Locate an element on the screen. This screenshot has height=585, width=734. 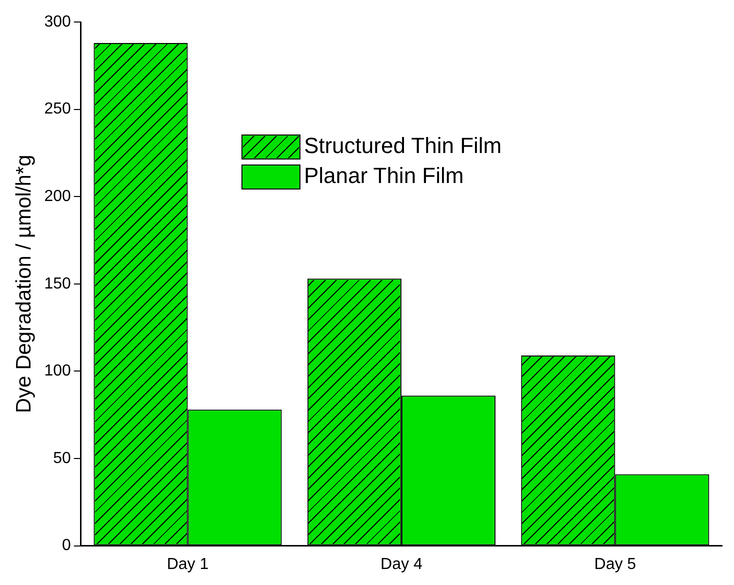
x-tick-label: Day 1 is located at coordinates (187, 564).